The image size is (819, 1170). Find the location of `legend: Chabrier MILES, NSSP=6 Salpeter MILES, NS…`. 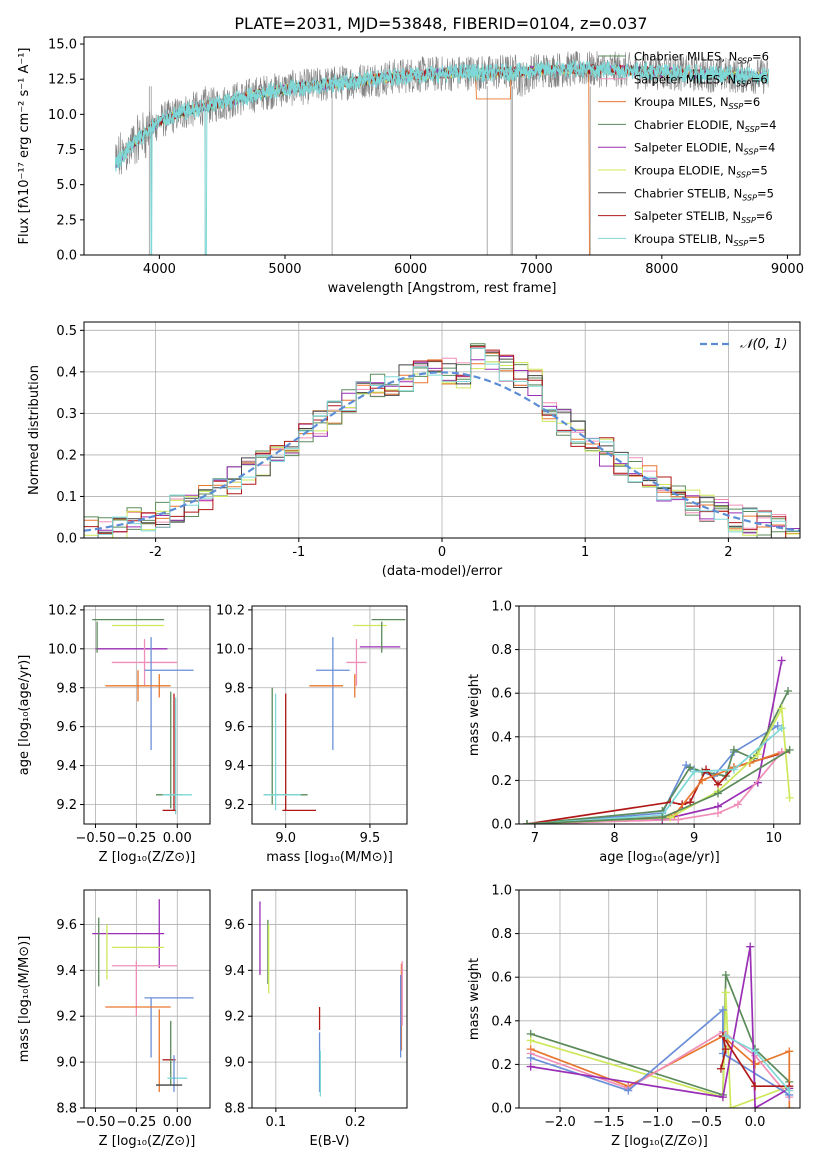

legend: Chabrier MILES, NSSP=6 Salpeter MILES, NS… is located at coordinates (687, 149).